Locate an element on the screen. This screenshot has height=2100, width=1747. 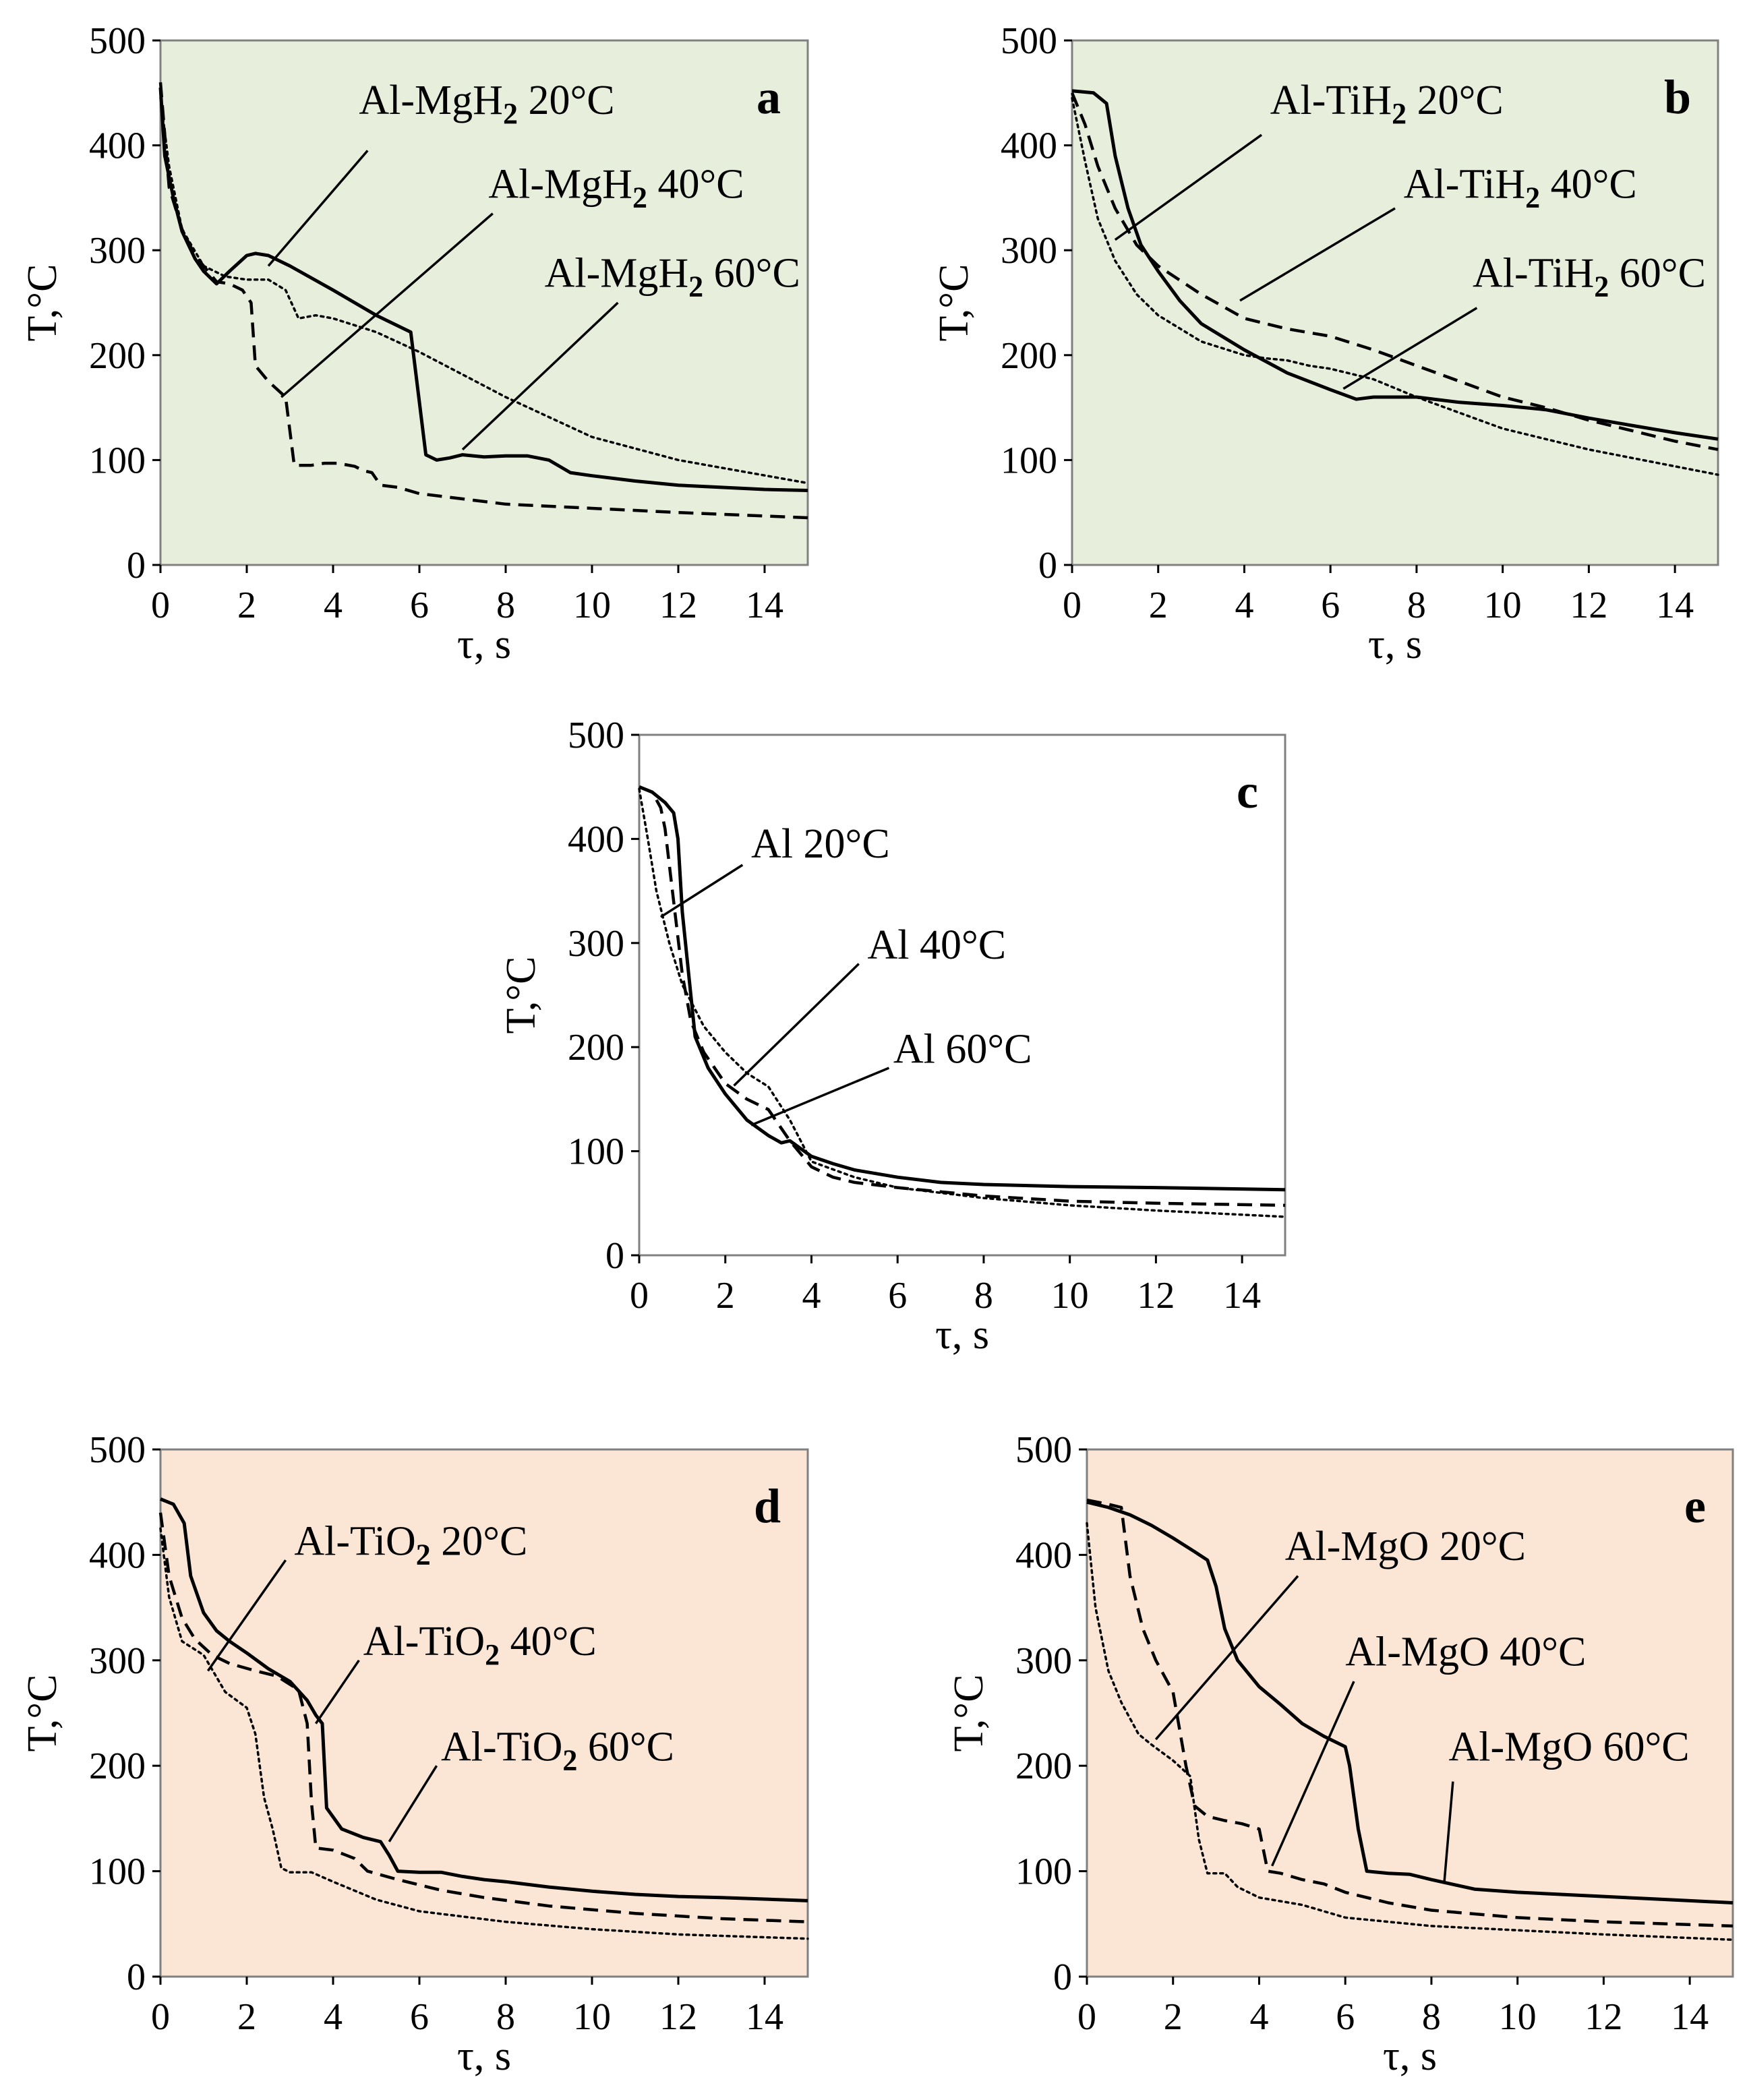
annotation-label: Al 40°C is located at coordinates (937, 945).